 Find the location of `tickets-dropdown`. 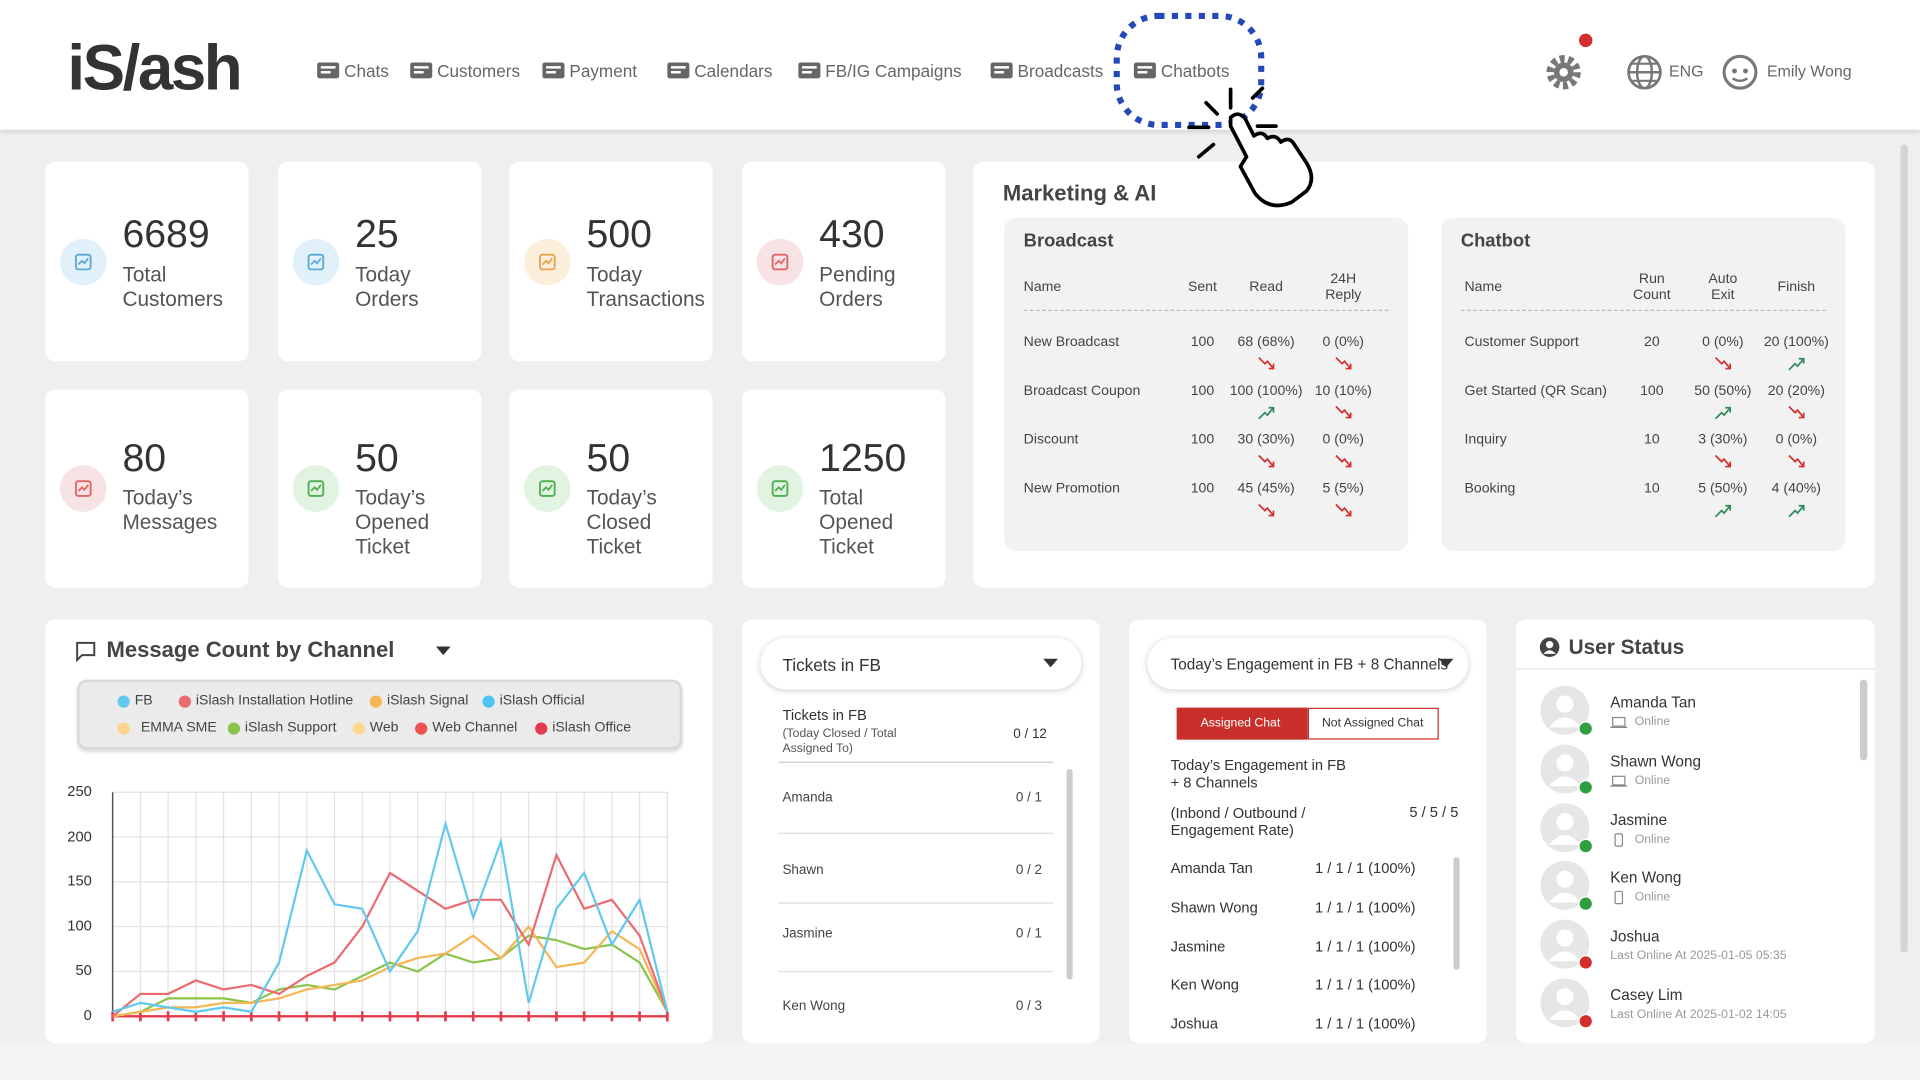

tickets-dropdown is located at coordinates (921, 663).